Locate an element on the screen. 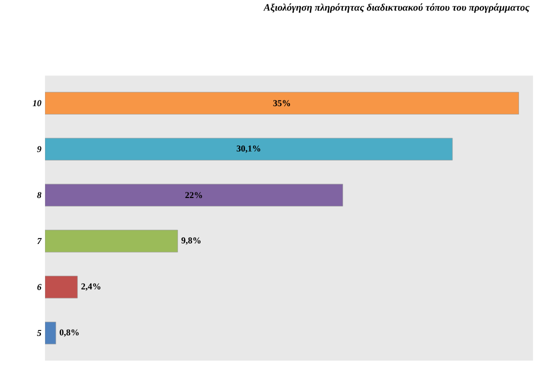  data-label: 22% is located at coordinates (193, 195).